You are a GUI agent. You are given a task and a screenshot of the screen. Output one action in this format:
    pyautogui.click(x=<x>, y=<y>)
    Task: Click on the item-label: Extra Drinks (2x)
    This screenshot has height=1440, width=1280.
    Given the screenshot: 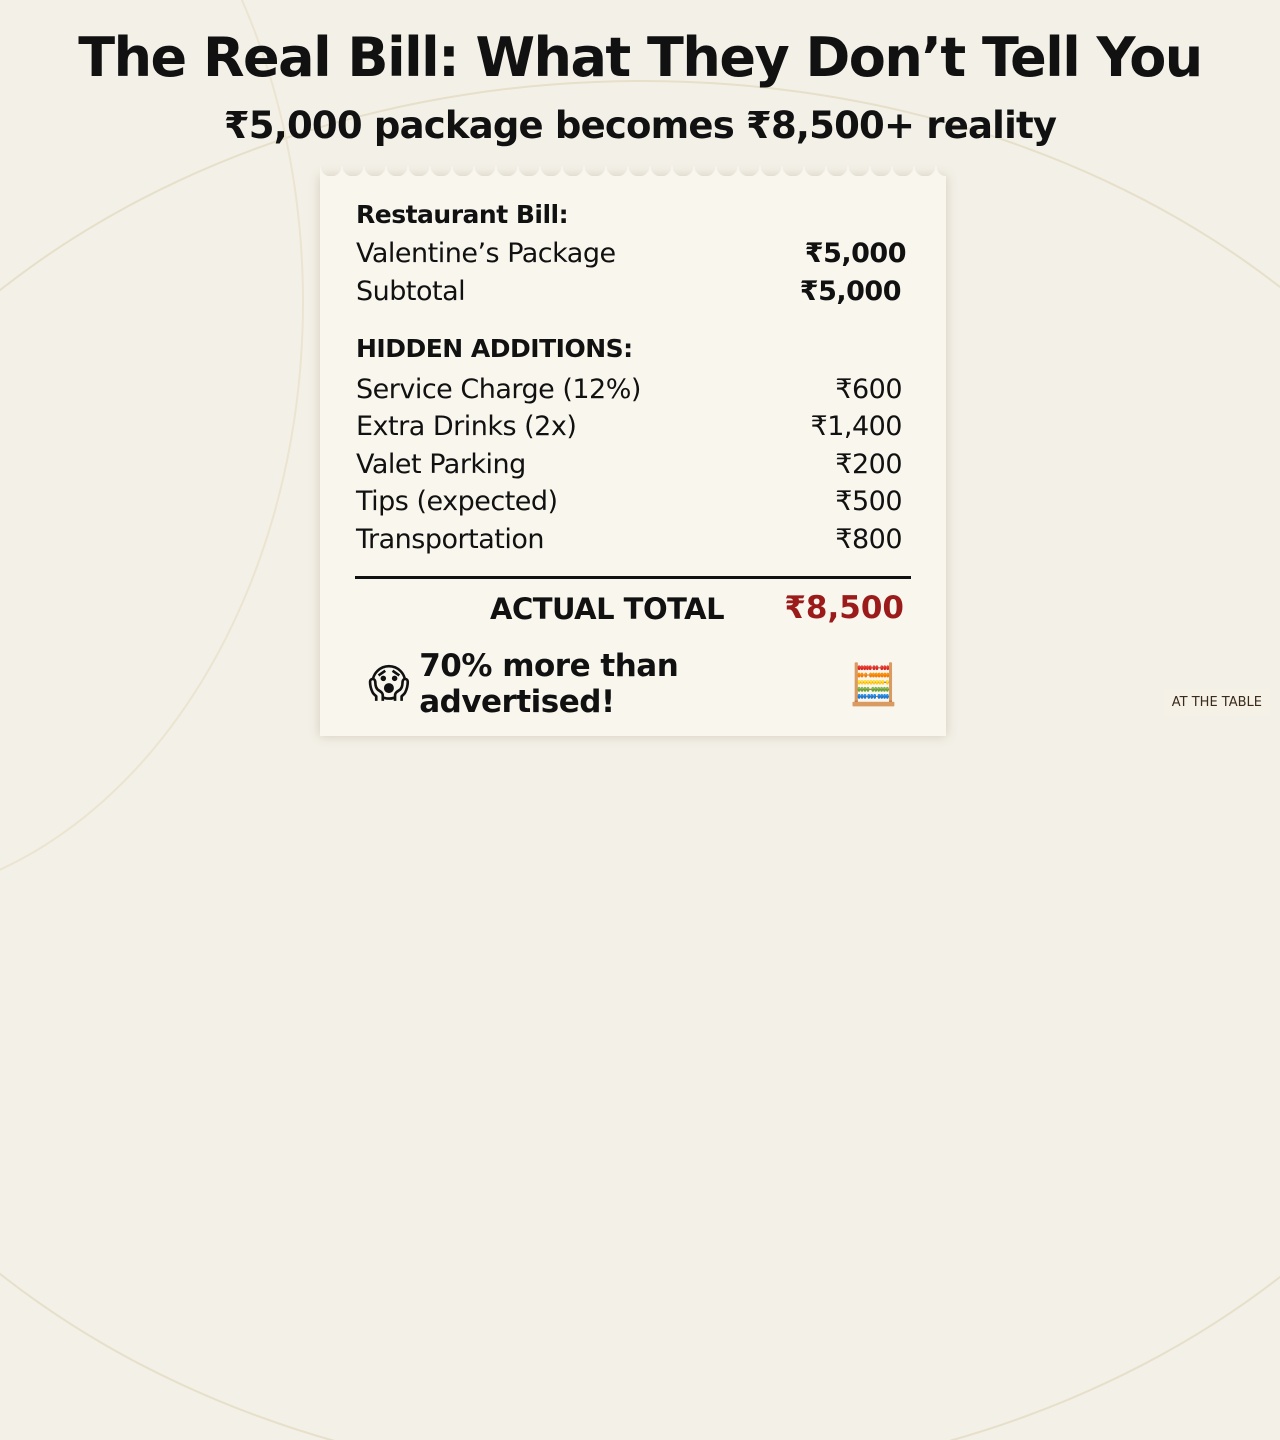 What is the action you would take?
    pyautogui.click(x=466, y=426)
    